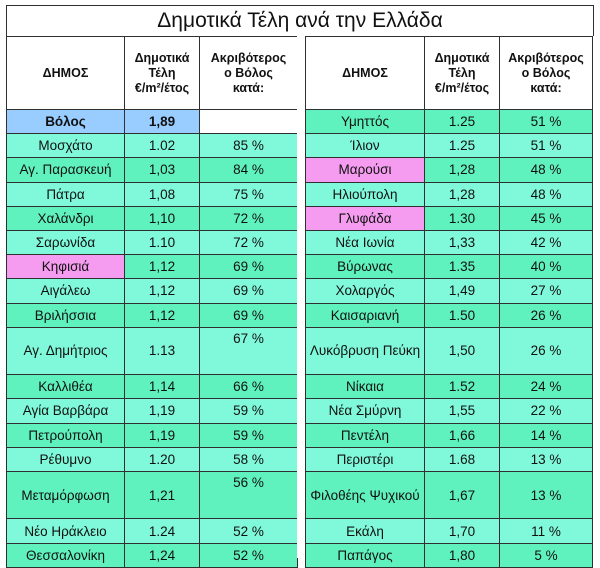 The height and width of the screenshot is (568, 600). I want to click on table-title: Δημοτικά Τέλη ανά την Ελλάδα, so click(300, 20).